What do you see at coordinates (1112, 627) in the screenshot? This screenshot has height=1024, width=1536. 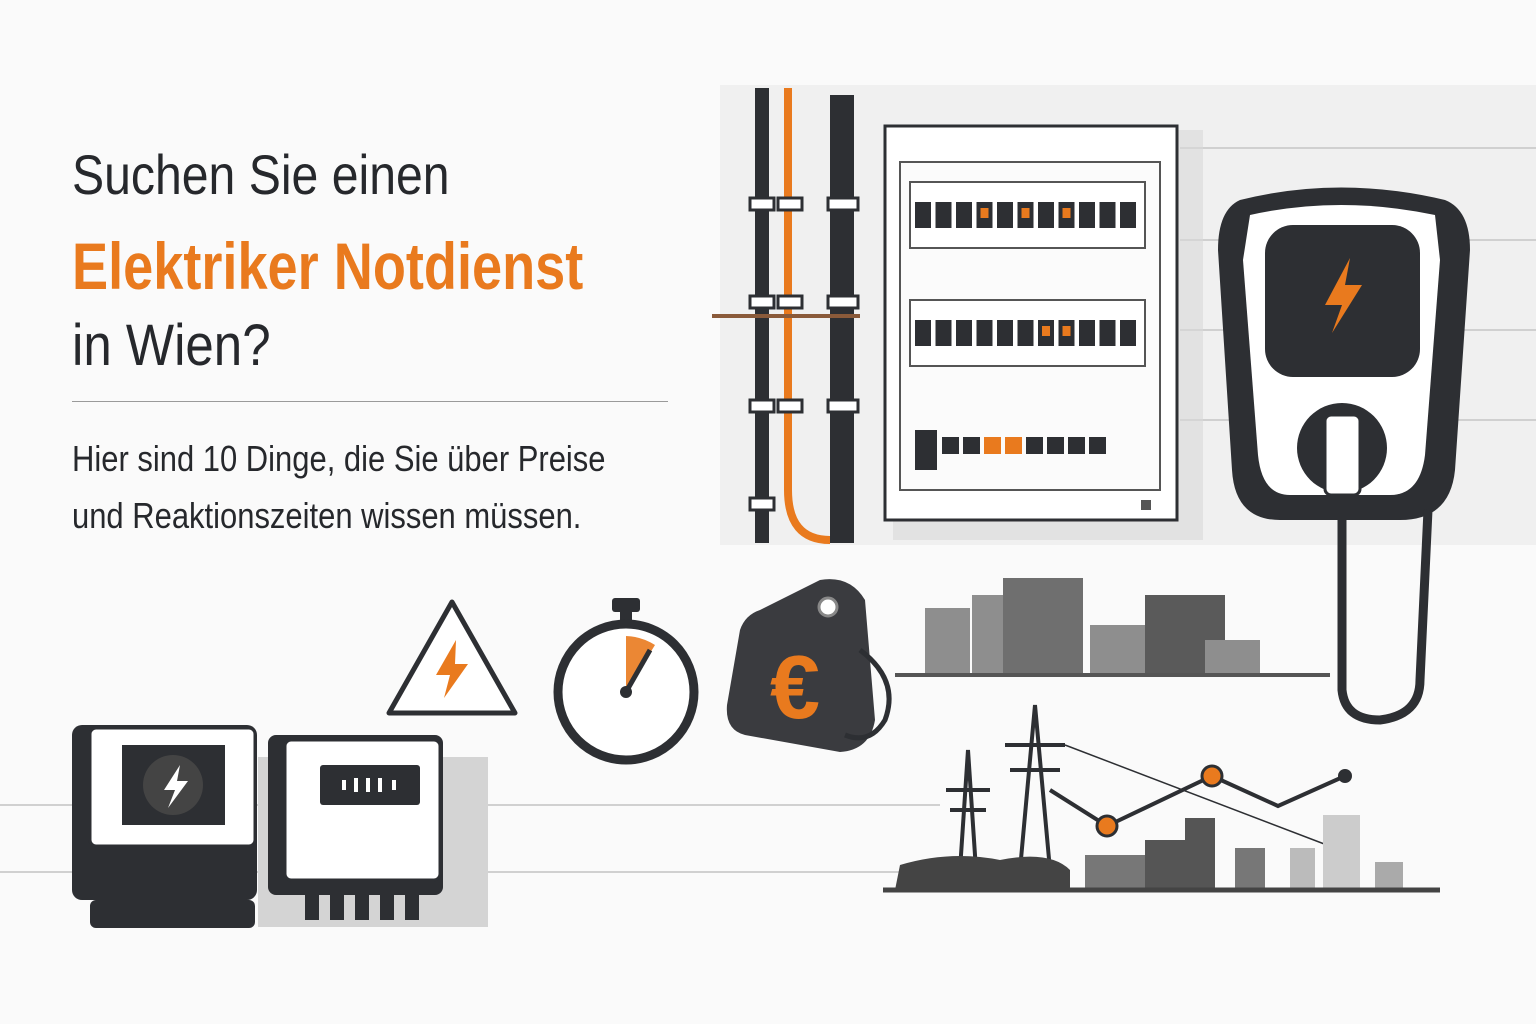 I see `city-skyline-icon` at bounding box center [1112, 627].